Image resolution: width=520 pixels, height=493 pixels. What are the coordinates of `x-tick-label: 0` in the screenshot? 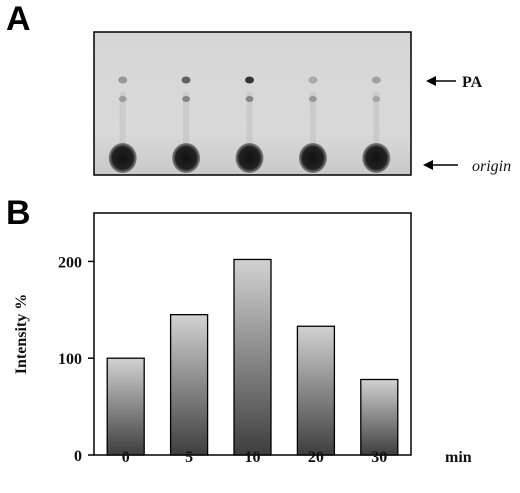 It's located at (126, 457).